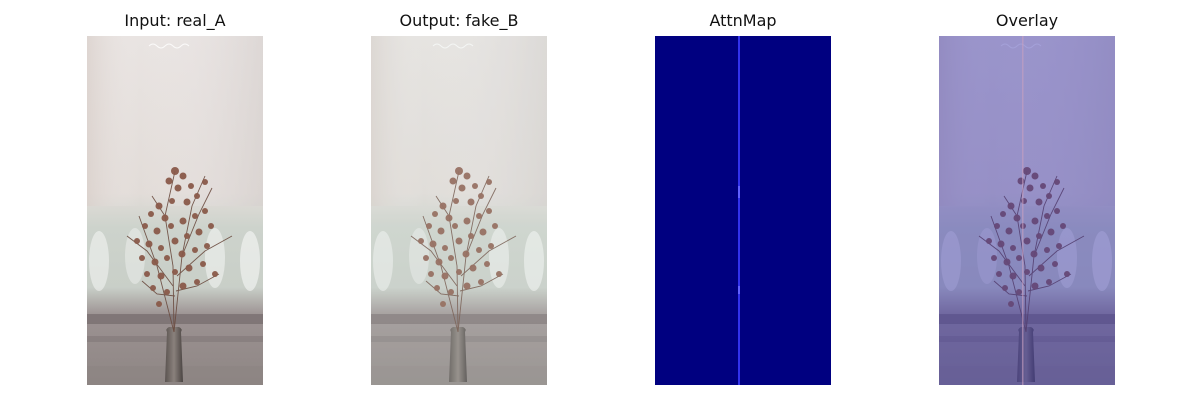  What do you see at coordinates (743, 210) in the screenshot?
I see `attention-map-image` at bounding box center [743, 210].